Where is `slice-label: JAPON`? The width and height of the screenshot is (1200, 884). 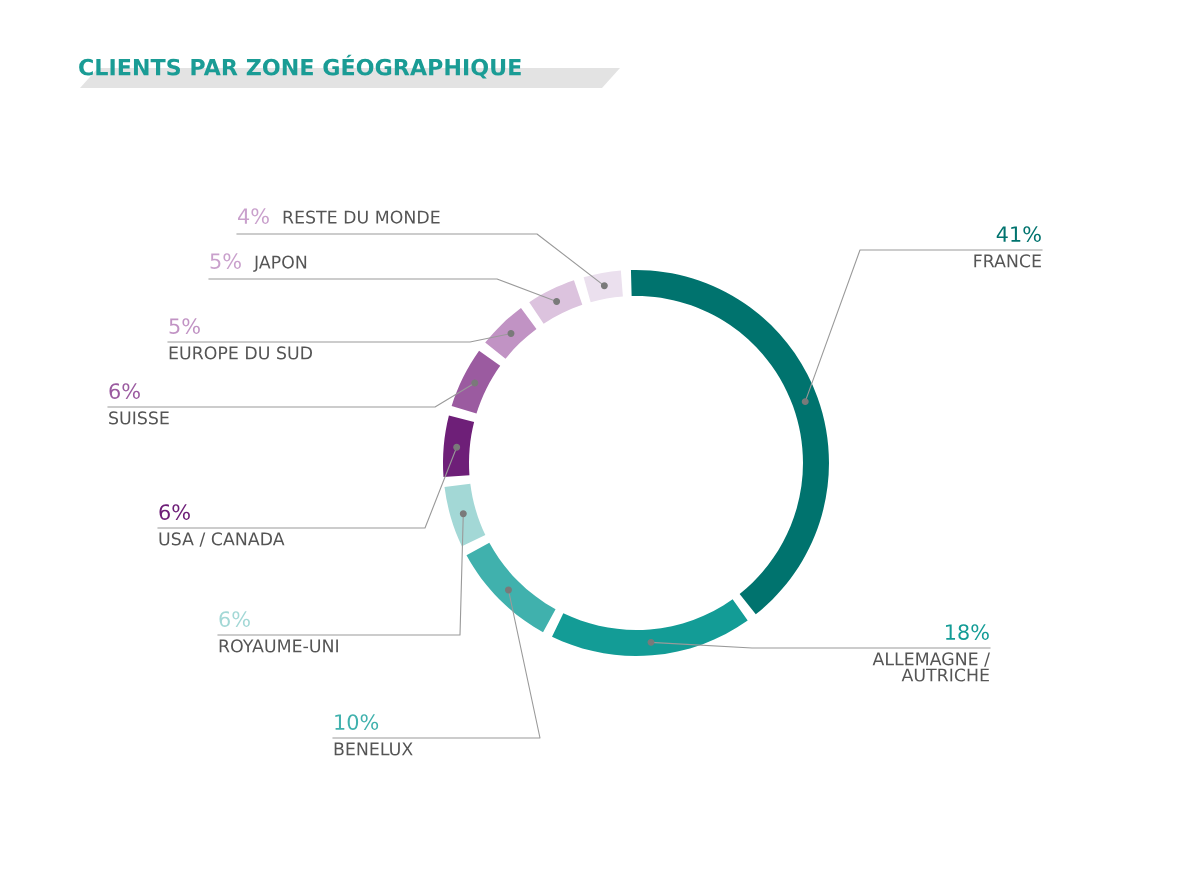
slice-label: JAPON is located at coordinates (280, 263).